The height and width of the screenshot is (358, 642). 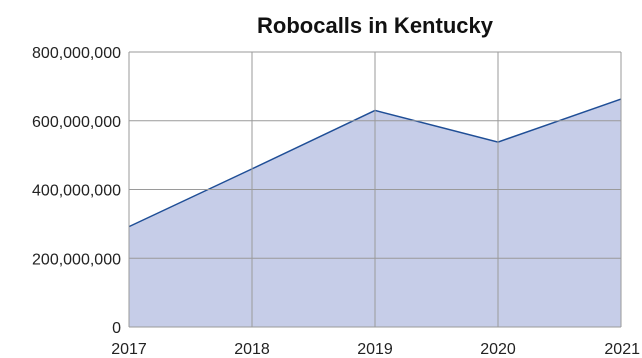 I want to click on y-tick-label: 800,000,000, so click(x=76, y=53).